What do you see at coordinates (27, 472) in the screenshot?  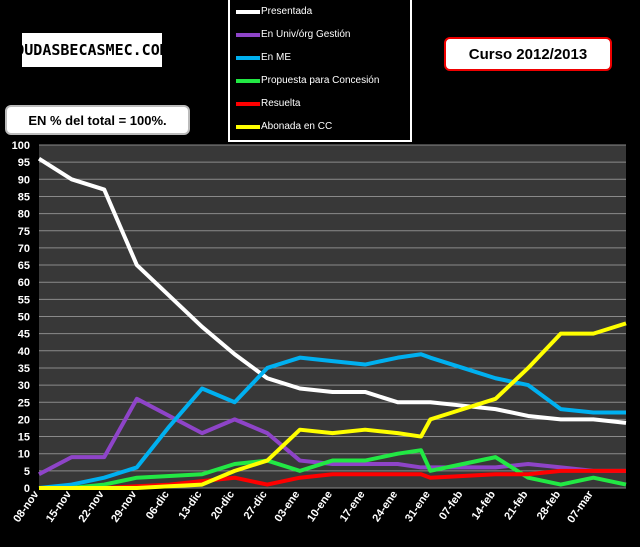 I see `y-tick-label: 5` at bounding box center [27, 472].